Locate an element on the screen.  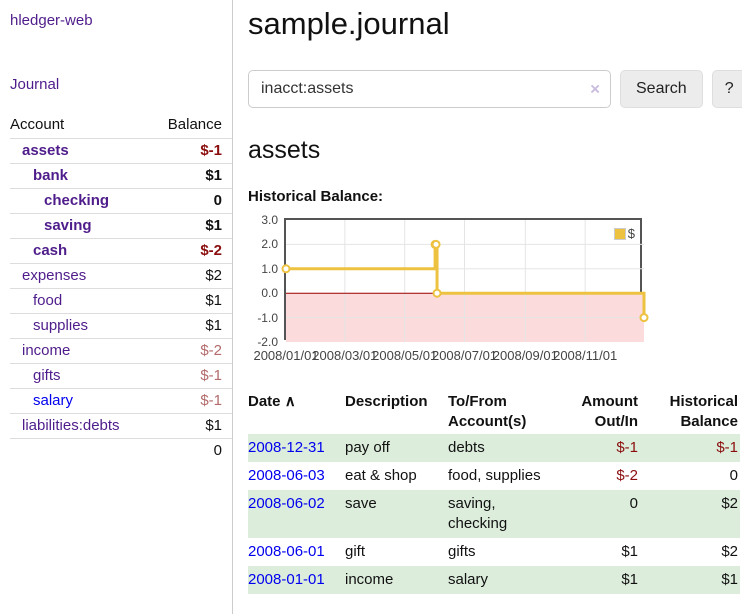
x-axis-tick-label: 2008/05/01 is located at coordinates (405, 355).